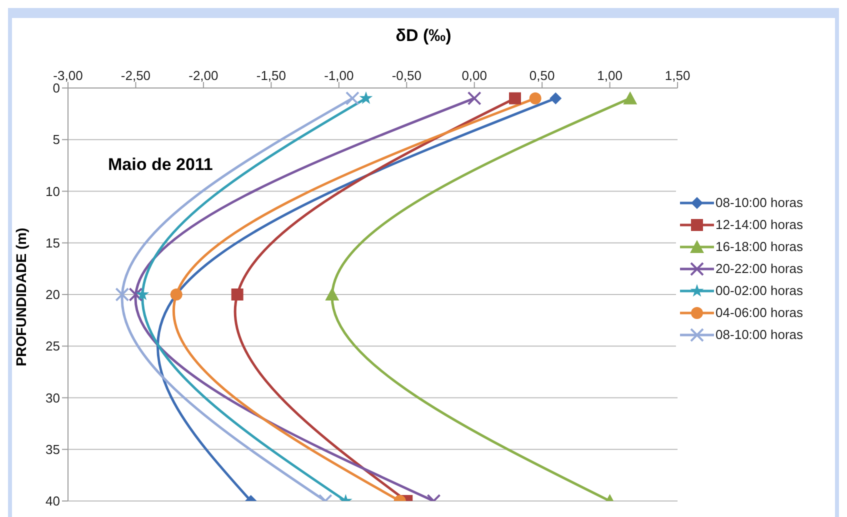  I want to click on x-tick-label: -3,00, so click(68, 75).